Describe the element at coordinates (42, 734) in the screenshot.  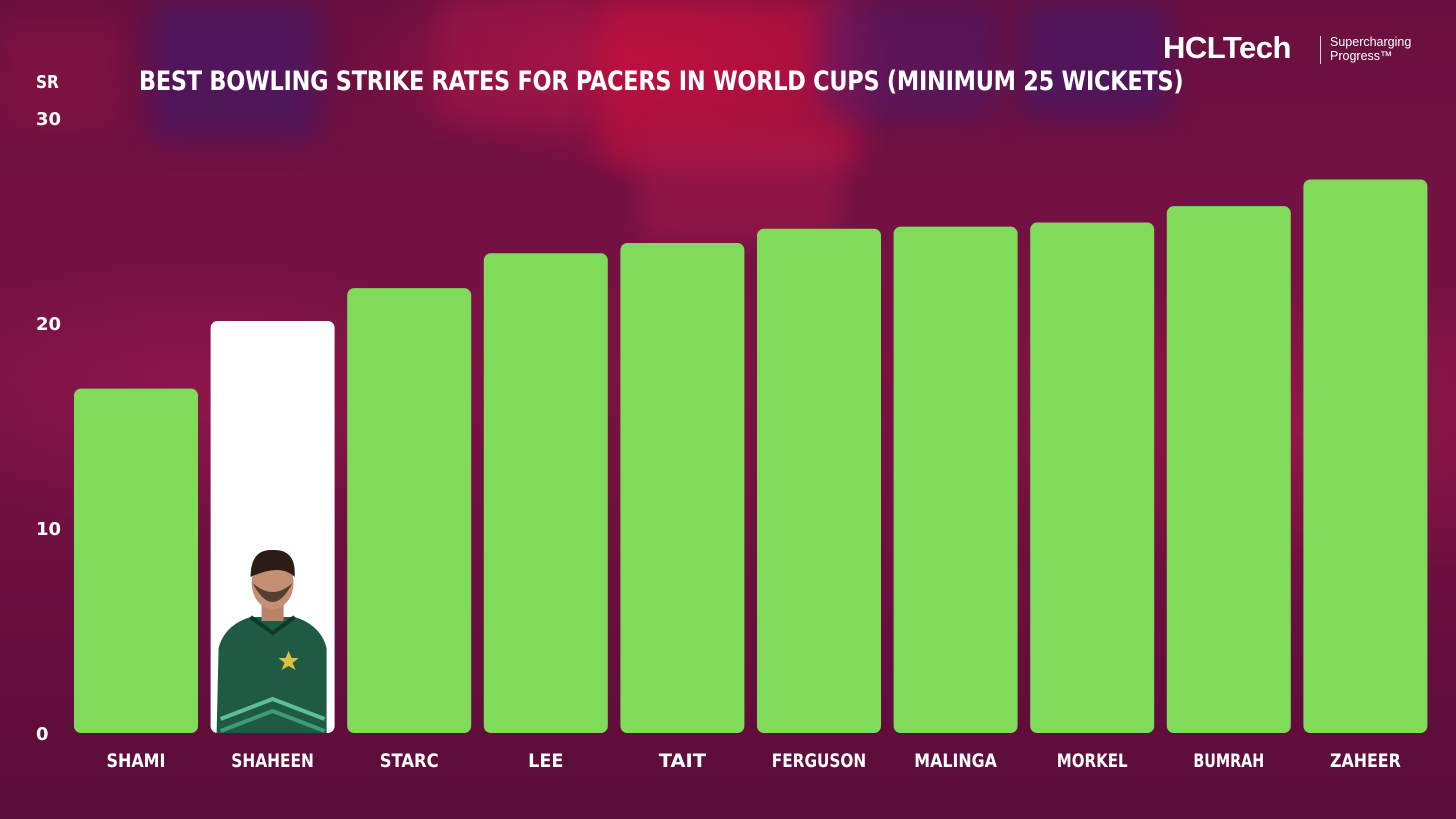
I see `y-tick-label: 0` at that location.